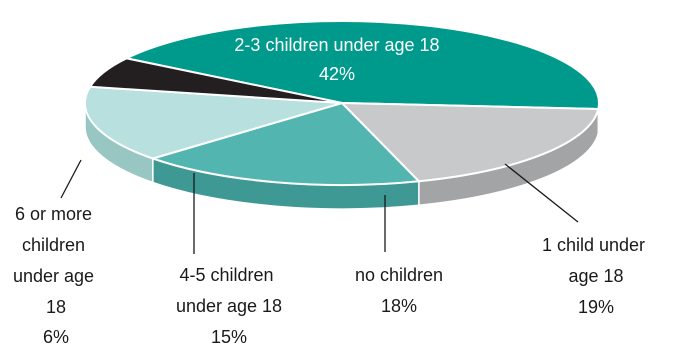  What do you see at coordinates (596, 260) in the screenshot?
I see `slice-label-1-child: 1 child under age 18` at bounding box center [596, 260].